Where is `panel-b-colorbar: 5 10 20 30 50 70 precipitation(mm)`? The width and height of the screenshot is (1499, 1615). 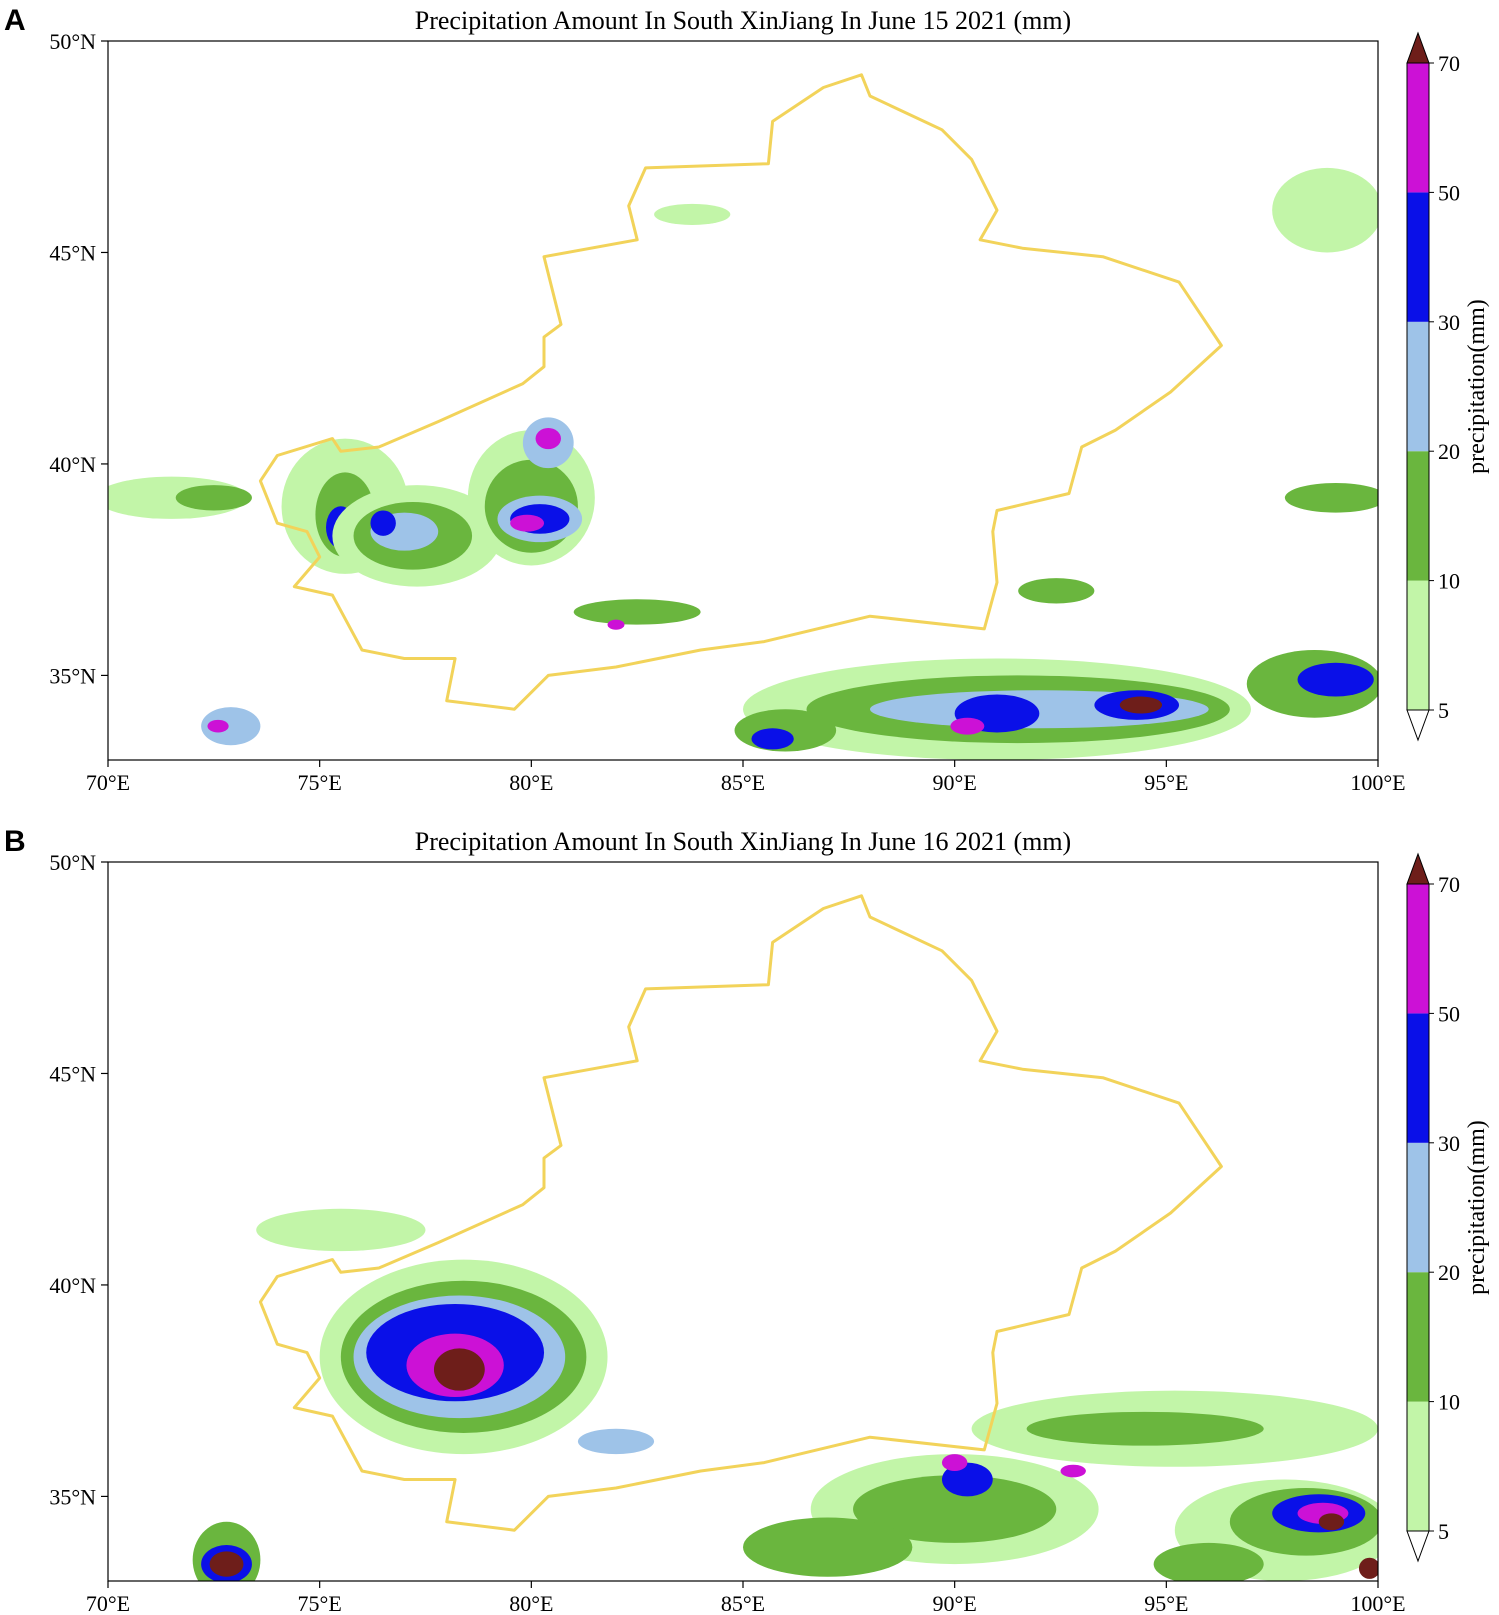 panel-b-colorbar: 5 10 20 30 50 70 precipitation(mm) is located at coordinates (1448, 1207).